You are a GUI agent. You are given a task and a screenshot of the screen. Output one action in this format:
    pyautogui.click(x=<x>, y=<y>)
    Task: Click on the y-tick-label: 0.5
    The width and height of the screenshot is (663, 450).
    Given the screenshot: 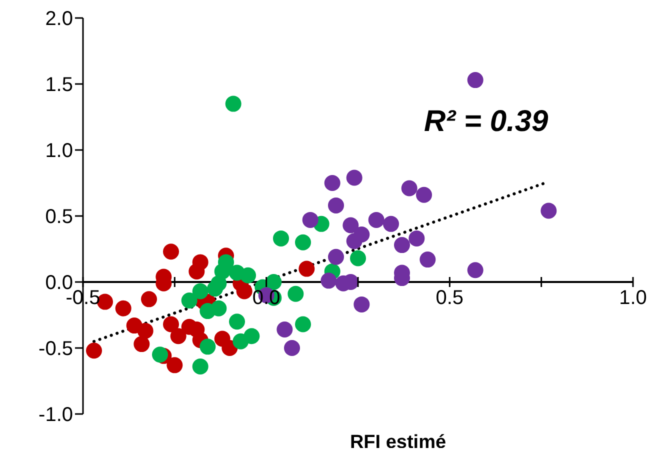 What is the action you would take?
    pyautogui.click(x=59, y=217)
    